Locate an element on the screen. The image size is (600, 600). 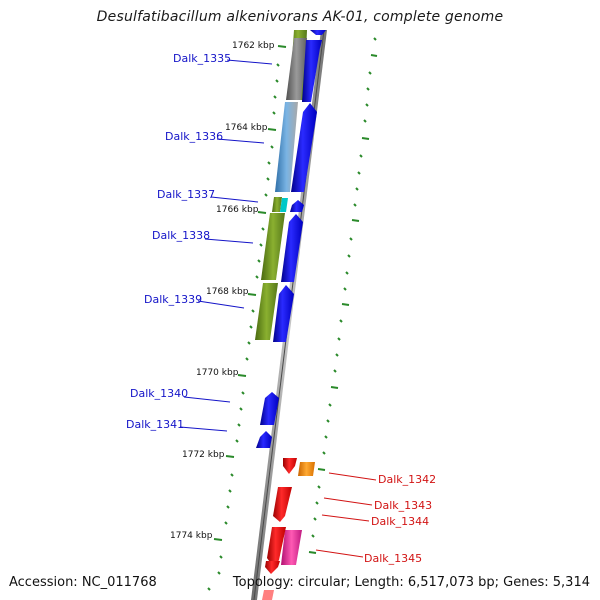
gene-label: Dalk_1335 is located at coordinates (202, 58).